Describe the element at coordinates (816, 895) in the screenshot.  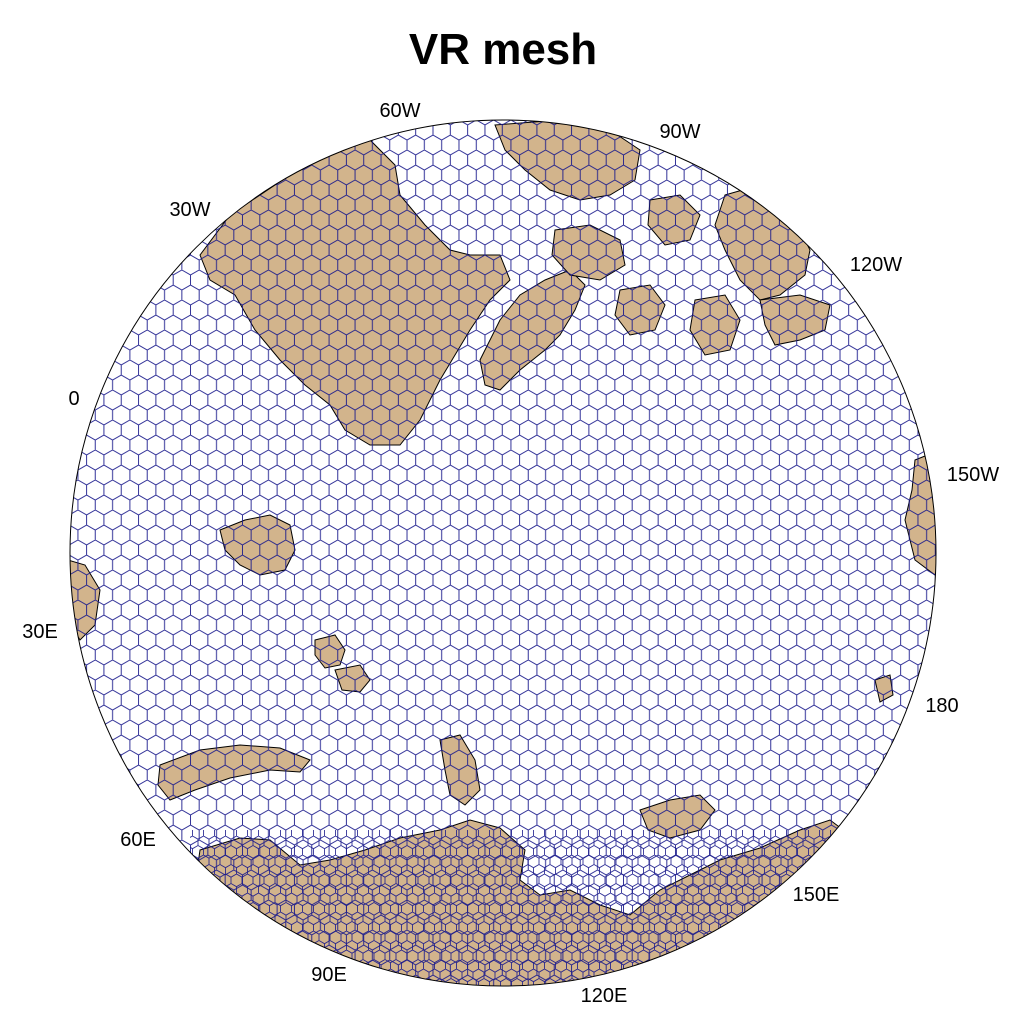
I see `lon-label-150e: 150E` at that location.